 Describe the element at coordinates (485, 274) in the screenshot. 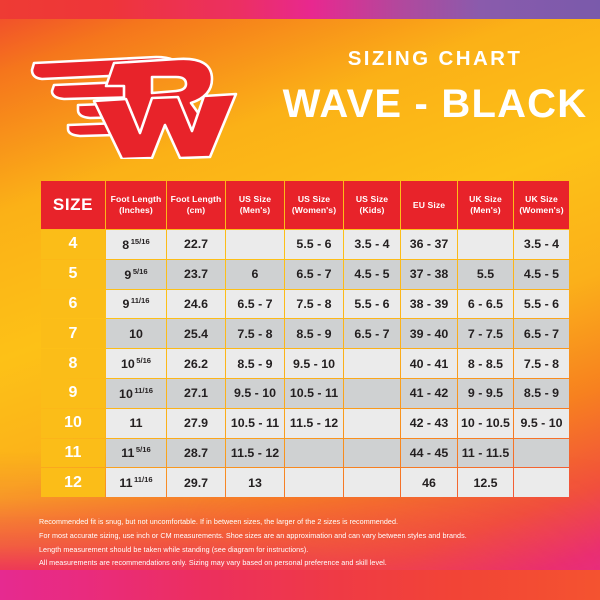

I see `cell-uk-size-mens: 5.5` at that location.